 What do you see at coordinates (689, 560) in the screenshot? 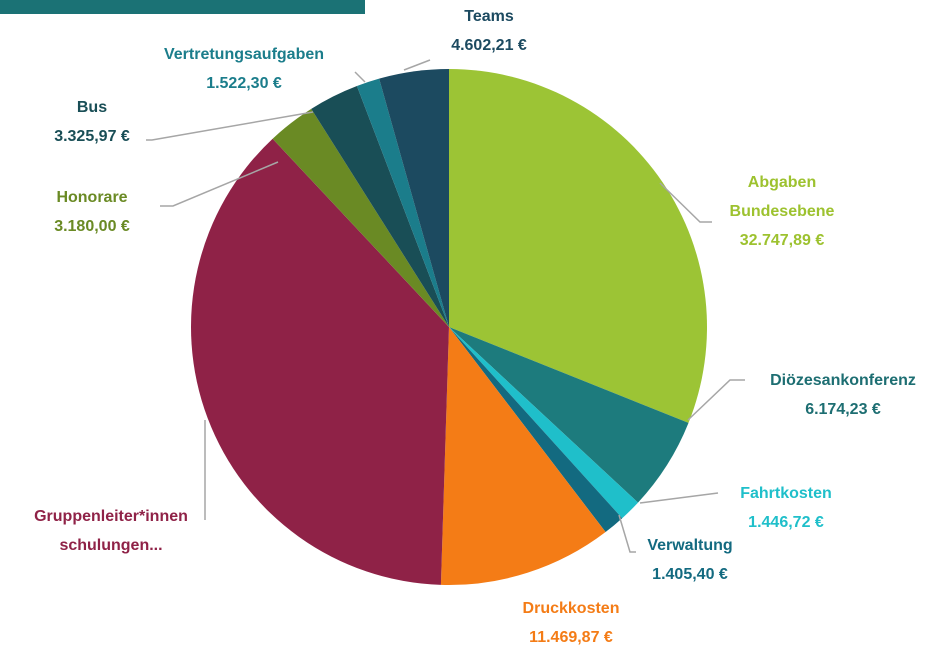
I see `slice-label: Verwaltung 1.405,40 €` at bounding box center [689, 560].